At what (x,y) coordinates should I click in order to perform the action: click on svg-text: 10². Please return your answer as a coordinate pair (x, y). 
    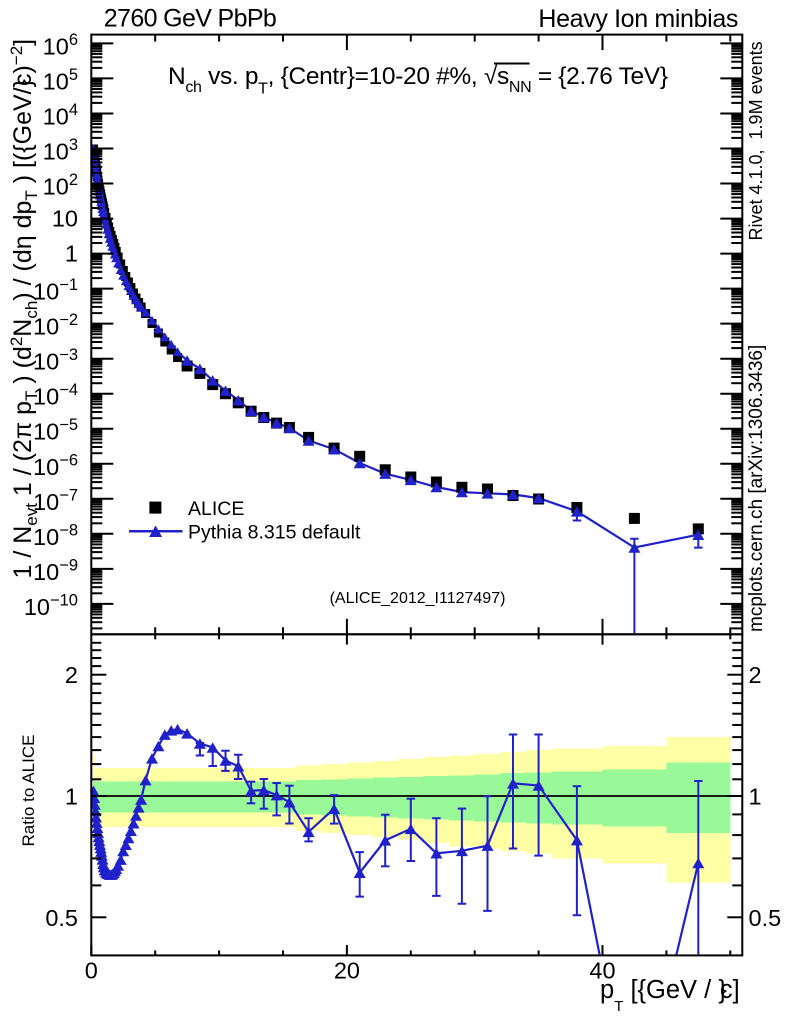
    Looking at the image, I should click on (60, 185).